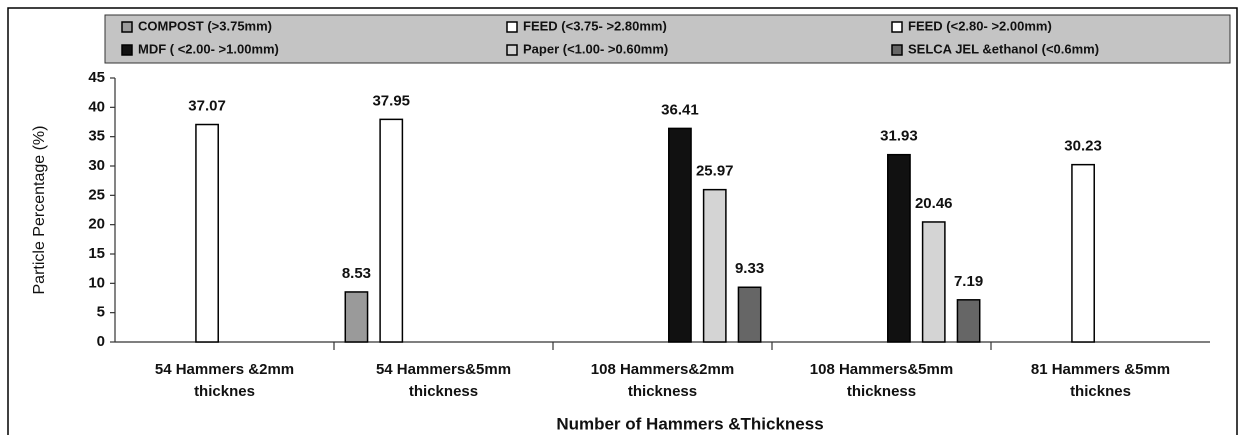  What do you see at coordinates (980, 25) in the screenshot?
I see `legend-label: FEED (<2.80- >2.00mm)` at bounding box center [980, 25].